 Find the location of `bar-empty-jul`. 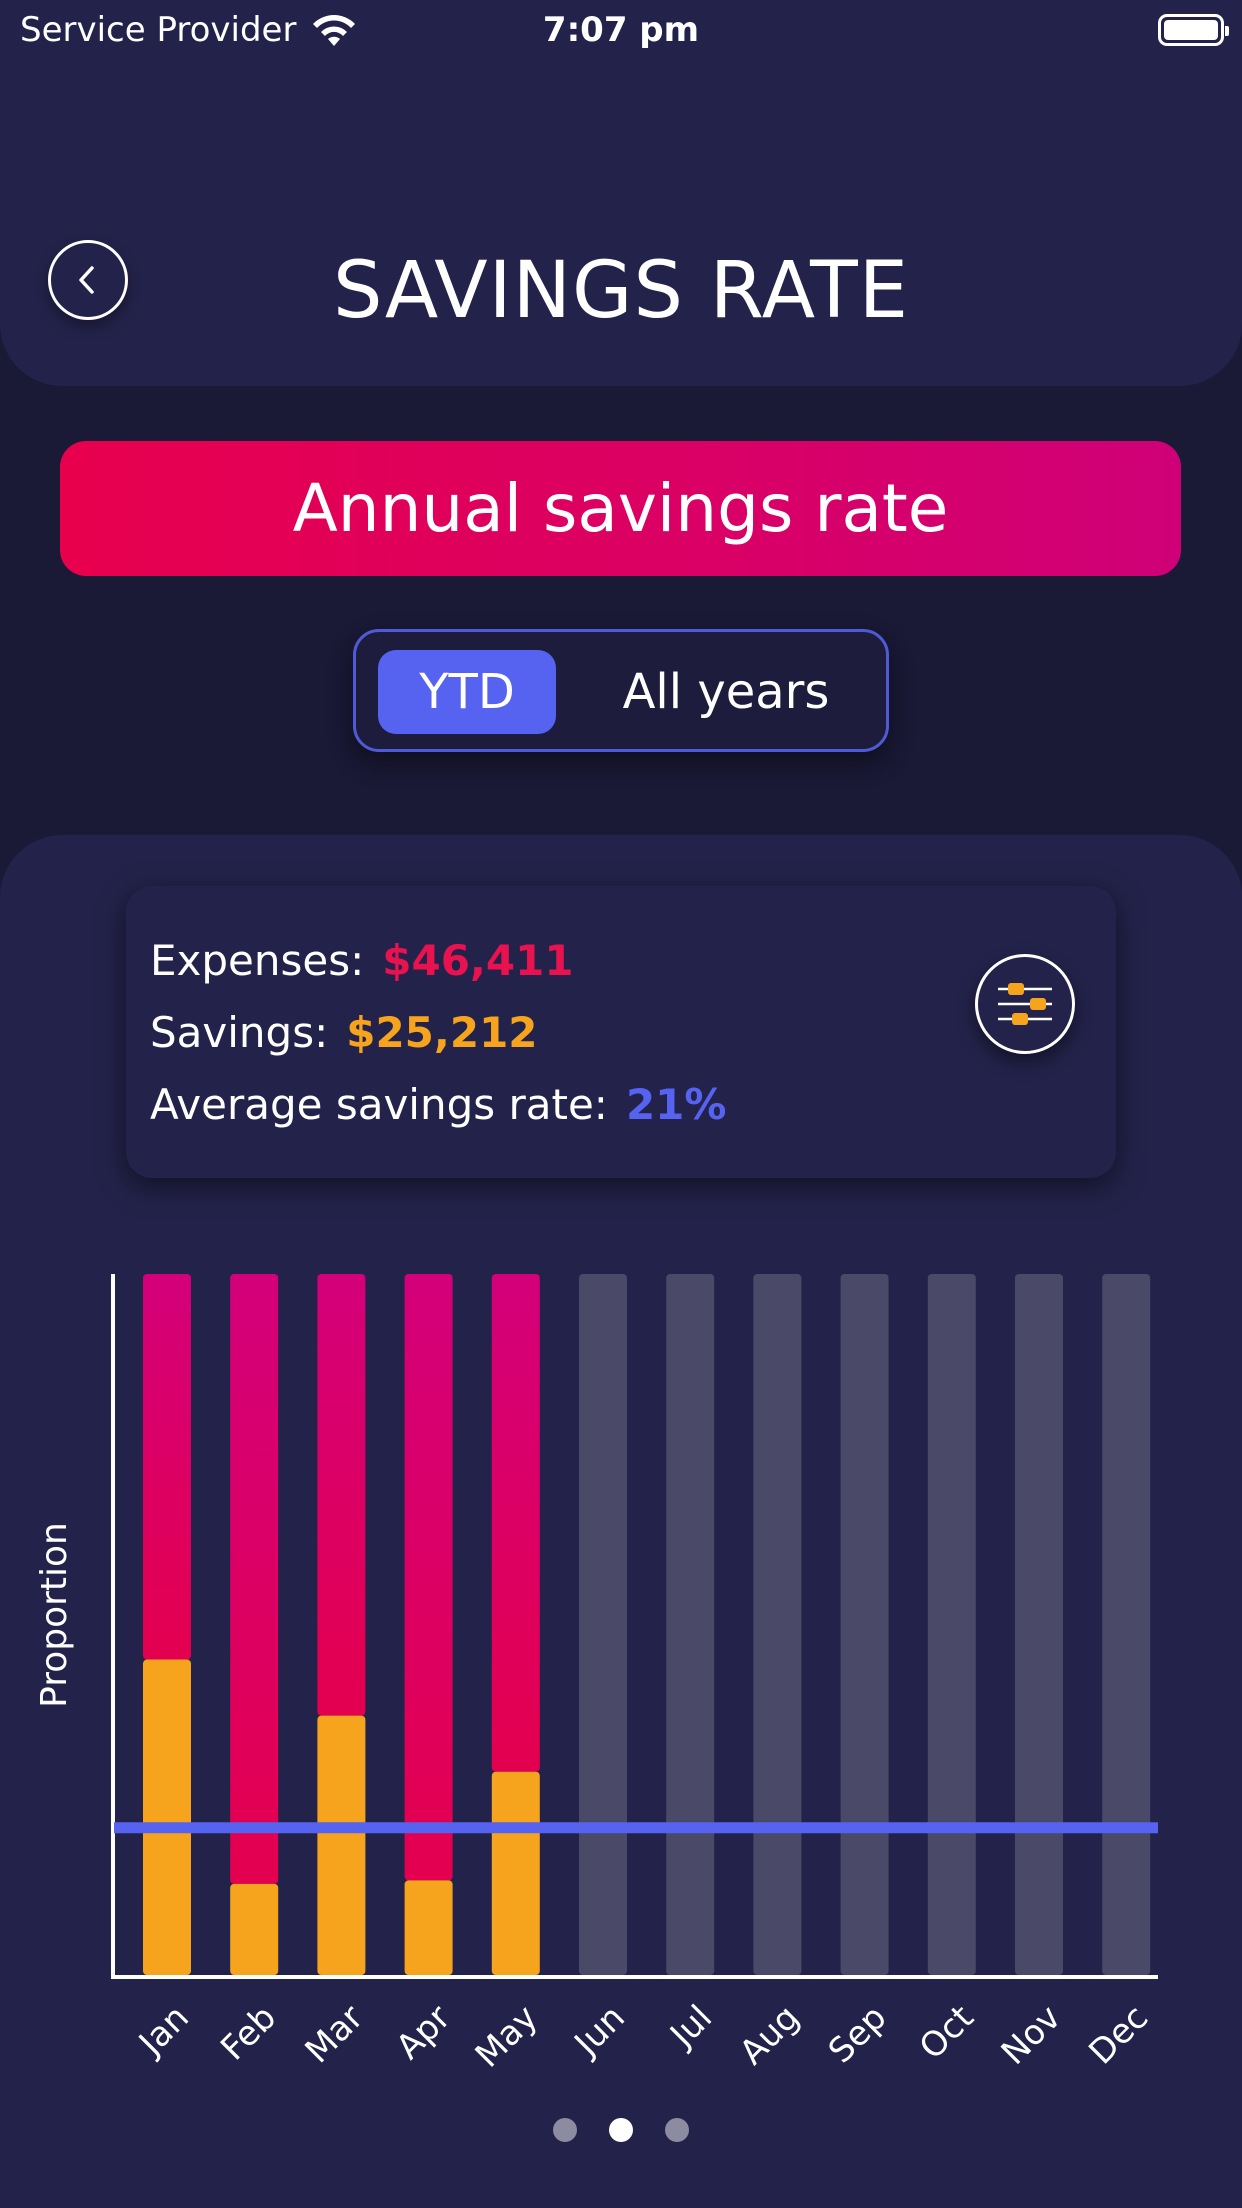

bar-empty-jul is located at coordinates (690, 1624).